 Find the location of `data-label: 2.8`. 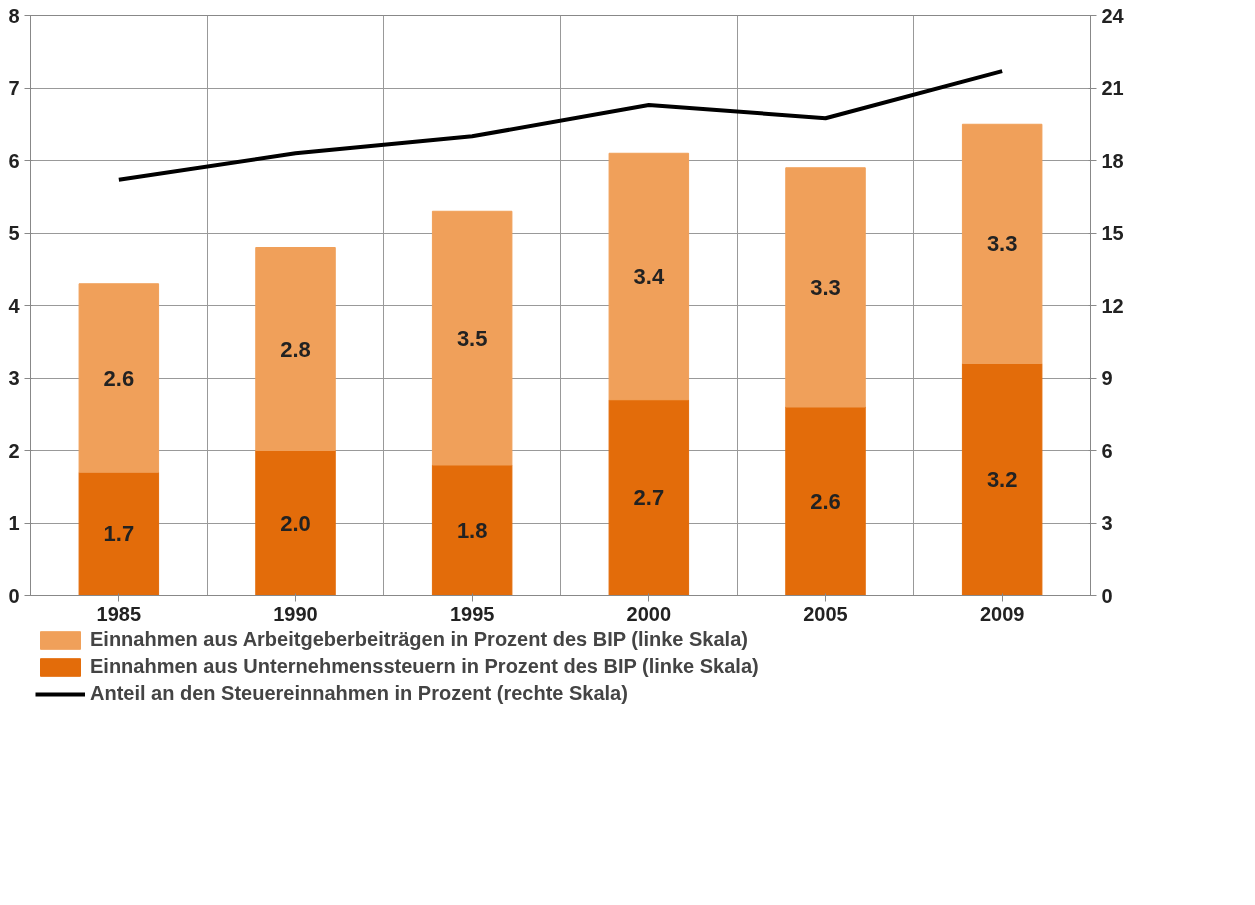

data-label: 2.8 is located at coordinates (295, 349).